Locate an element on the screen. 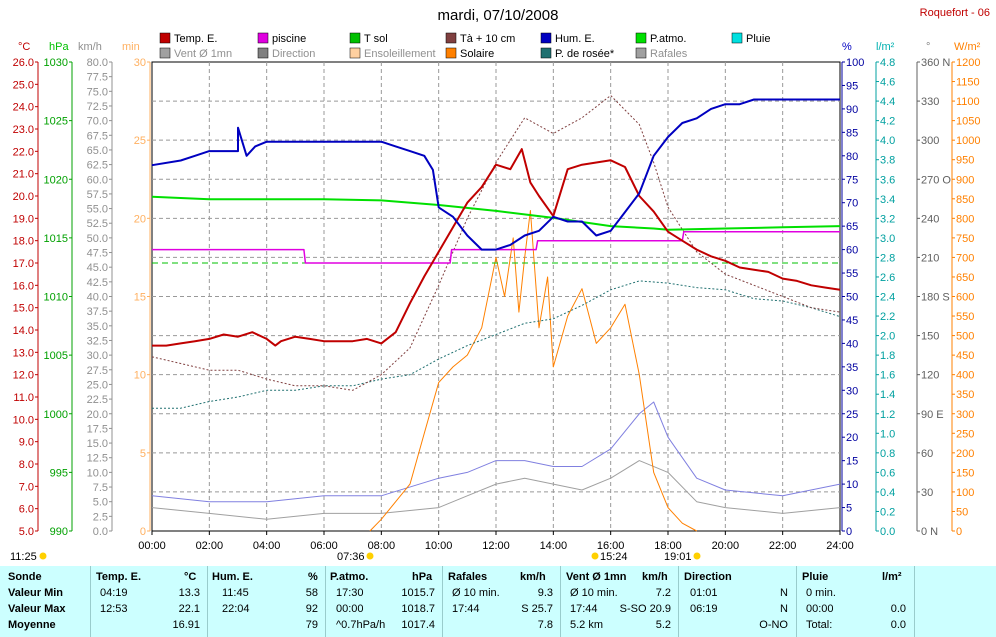 The height and width of the screenshot is (637, 996). axis-tick-label: 13.0 is located at coordinates (23, 353).